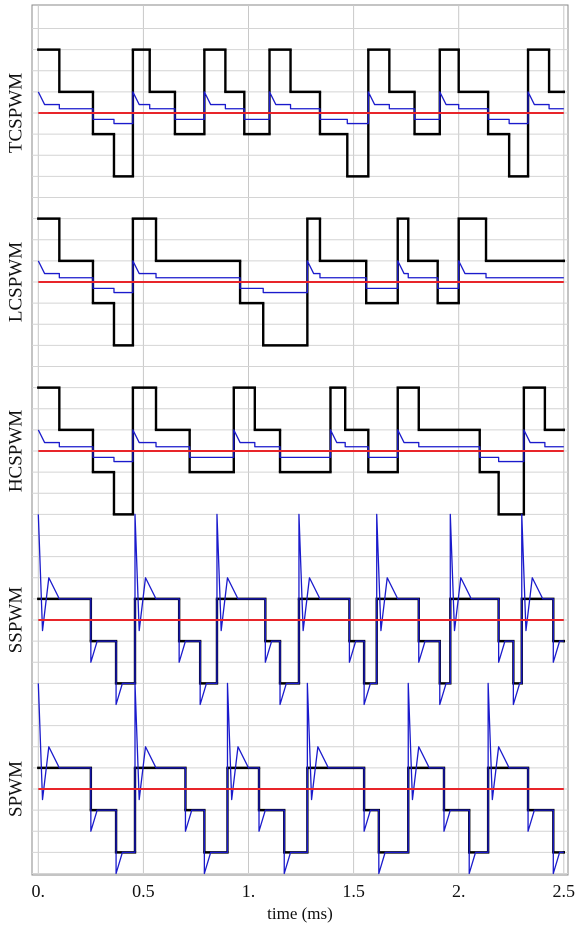  Describe the element at coordinates (564, 891) in the screenshot. I see `x-tick-label: 2.5` at that location.